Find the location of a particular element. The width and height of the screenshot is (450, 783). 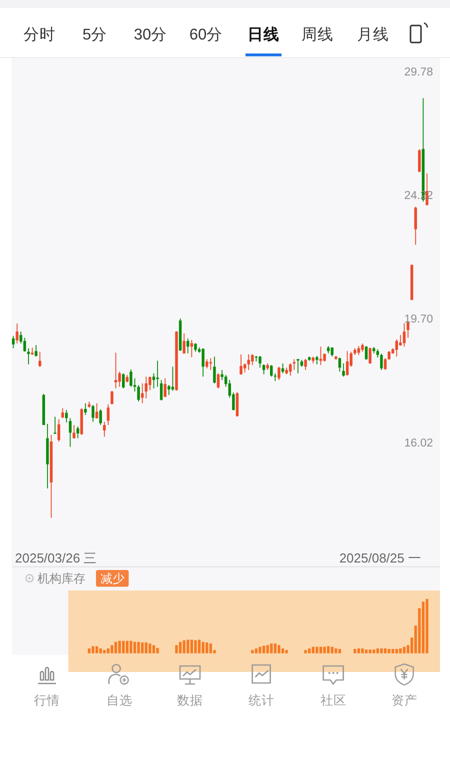

text: 5分 is located at coordinates (95, 35).